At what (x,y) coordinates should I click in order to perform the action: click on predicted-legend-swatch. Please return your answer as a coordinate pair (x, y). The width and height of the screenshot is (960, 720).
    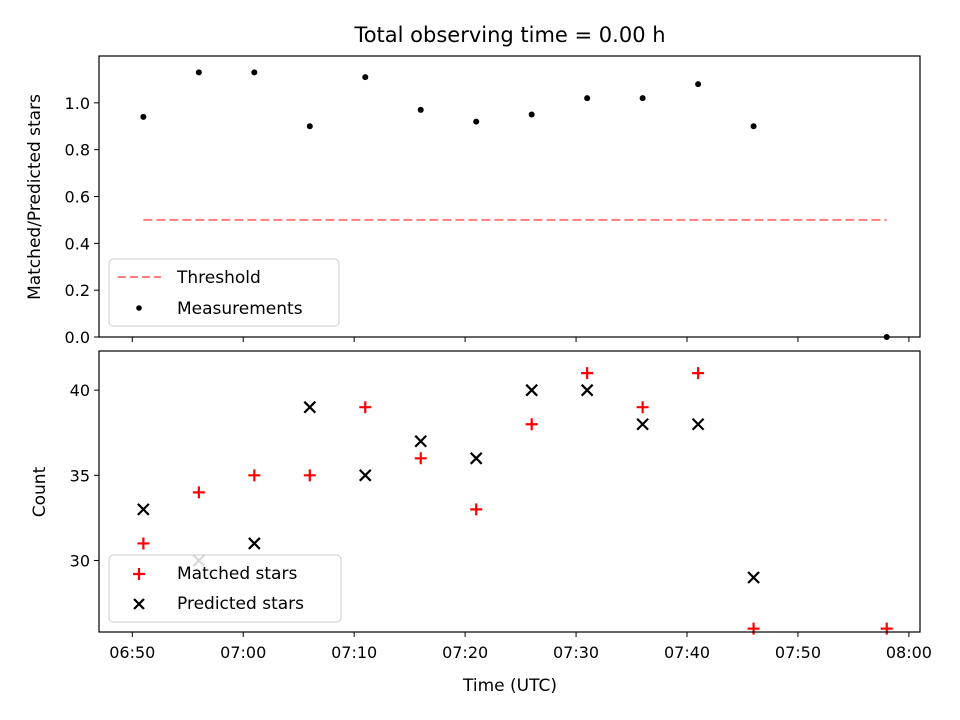
    Looking at the image, I should click on (139, 604).